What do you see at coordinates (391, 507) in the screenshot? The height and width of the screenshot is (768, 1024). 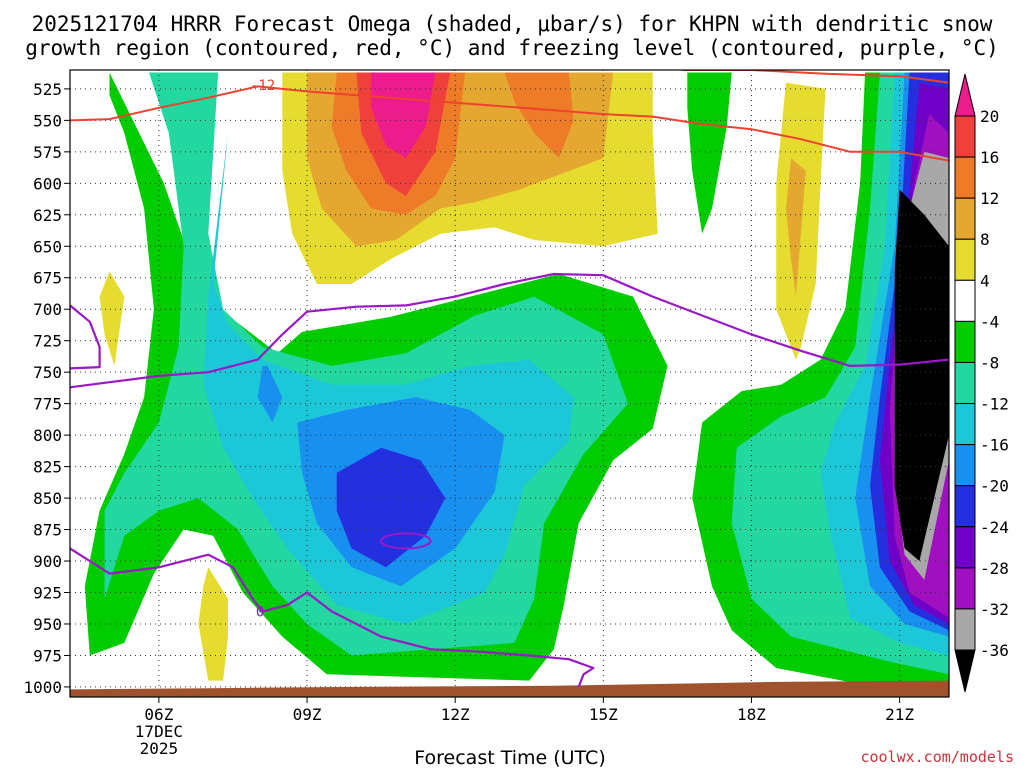 I see `omega-region--20-10` at bounding box center [391, 507].